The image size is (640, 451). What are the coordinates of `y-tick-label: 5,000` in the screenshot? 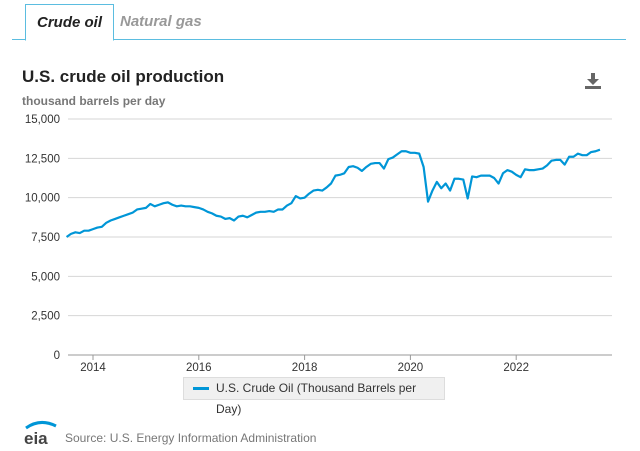 It's located at (45, 277).